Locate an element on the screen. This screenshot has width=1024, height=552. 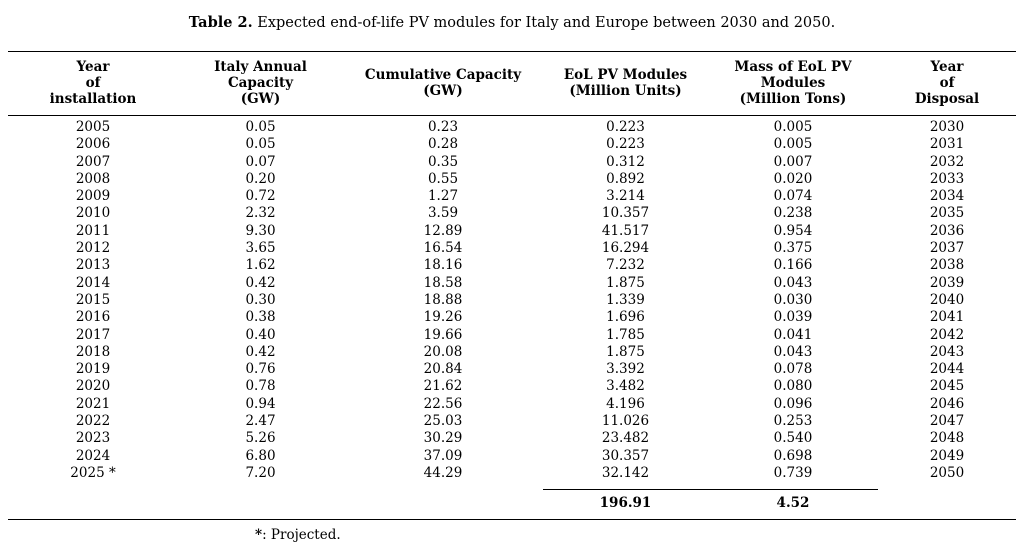
table-cell: 2.47 is located at coordinates (260, 421).